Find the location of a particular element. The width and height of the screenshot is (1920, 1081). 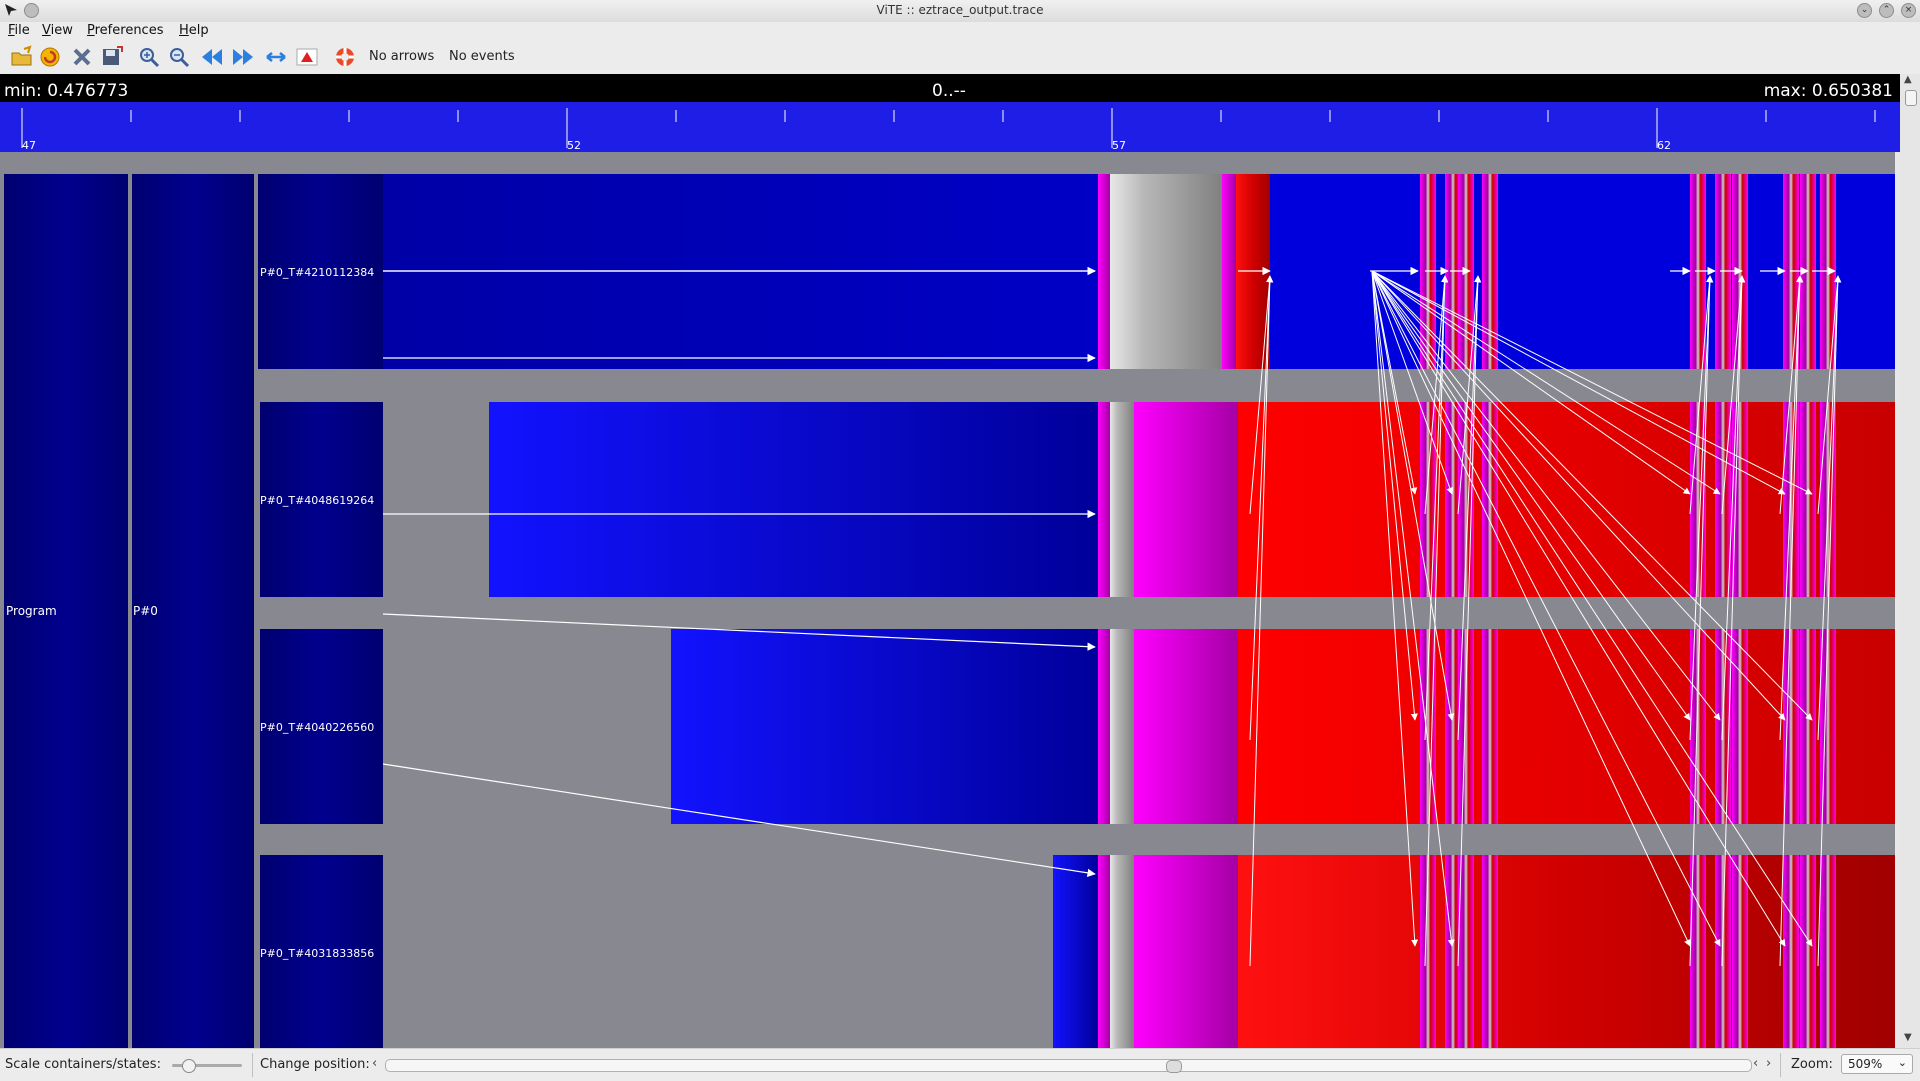

scale-slider-handle is located at coordinates (189, 1066).